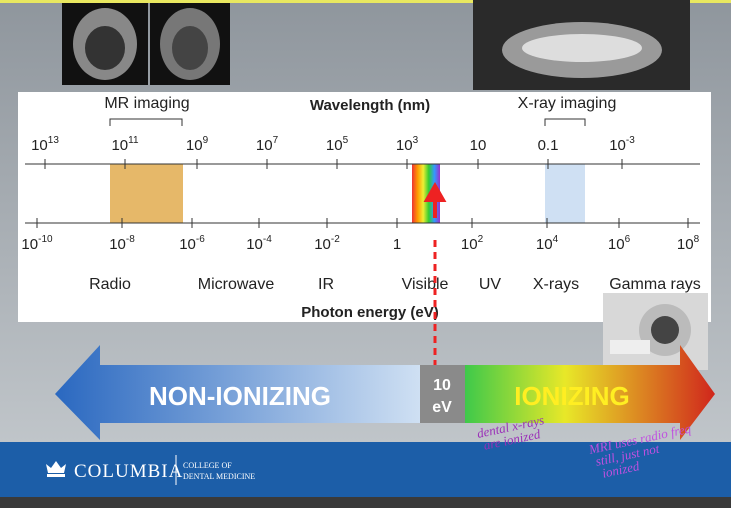 This screenshot has height=508, width=731. I want to click on mri-images, so click(146, 44).